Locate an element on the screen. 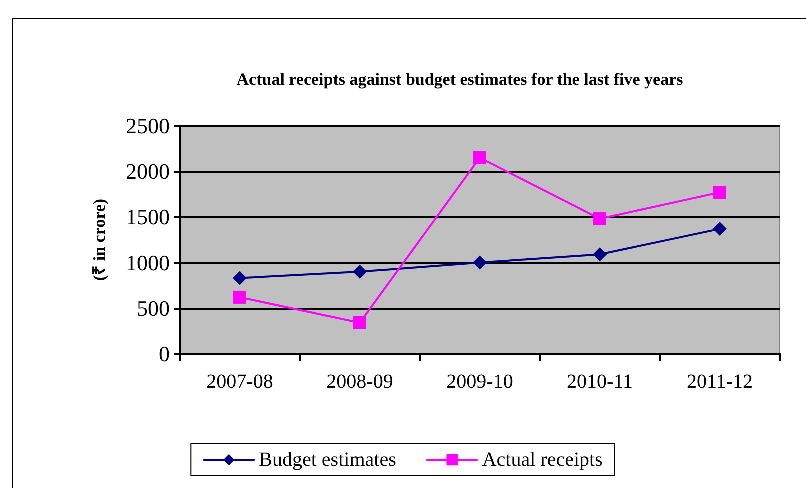 This screenshot has height=488, width=806. x-tick-label: 2011-12 is located at coordinates (720, 382).